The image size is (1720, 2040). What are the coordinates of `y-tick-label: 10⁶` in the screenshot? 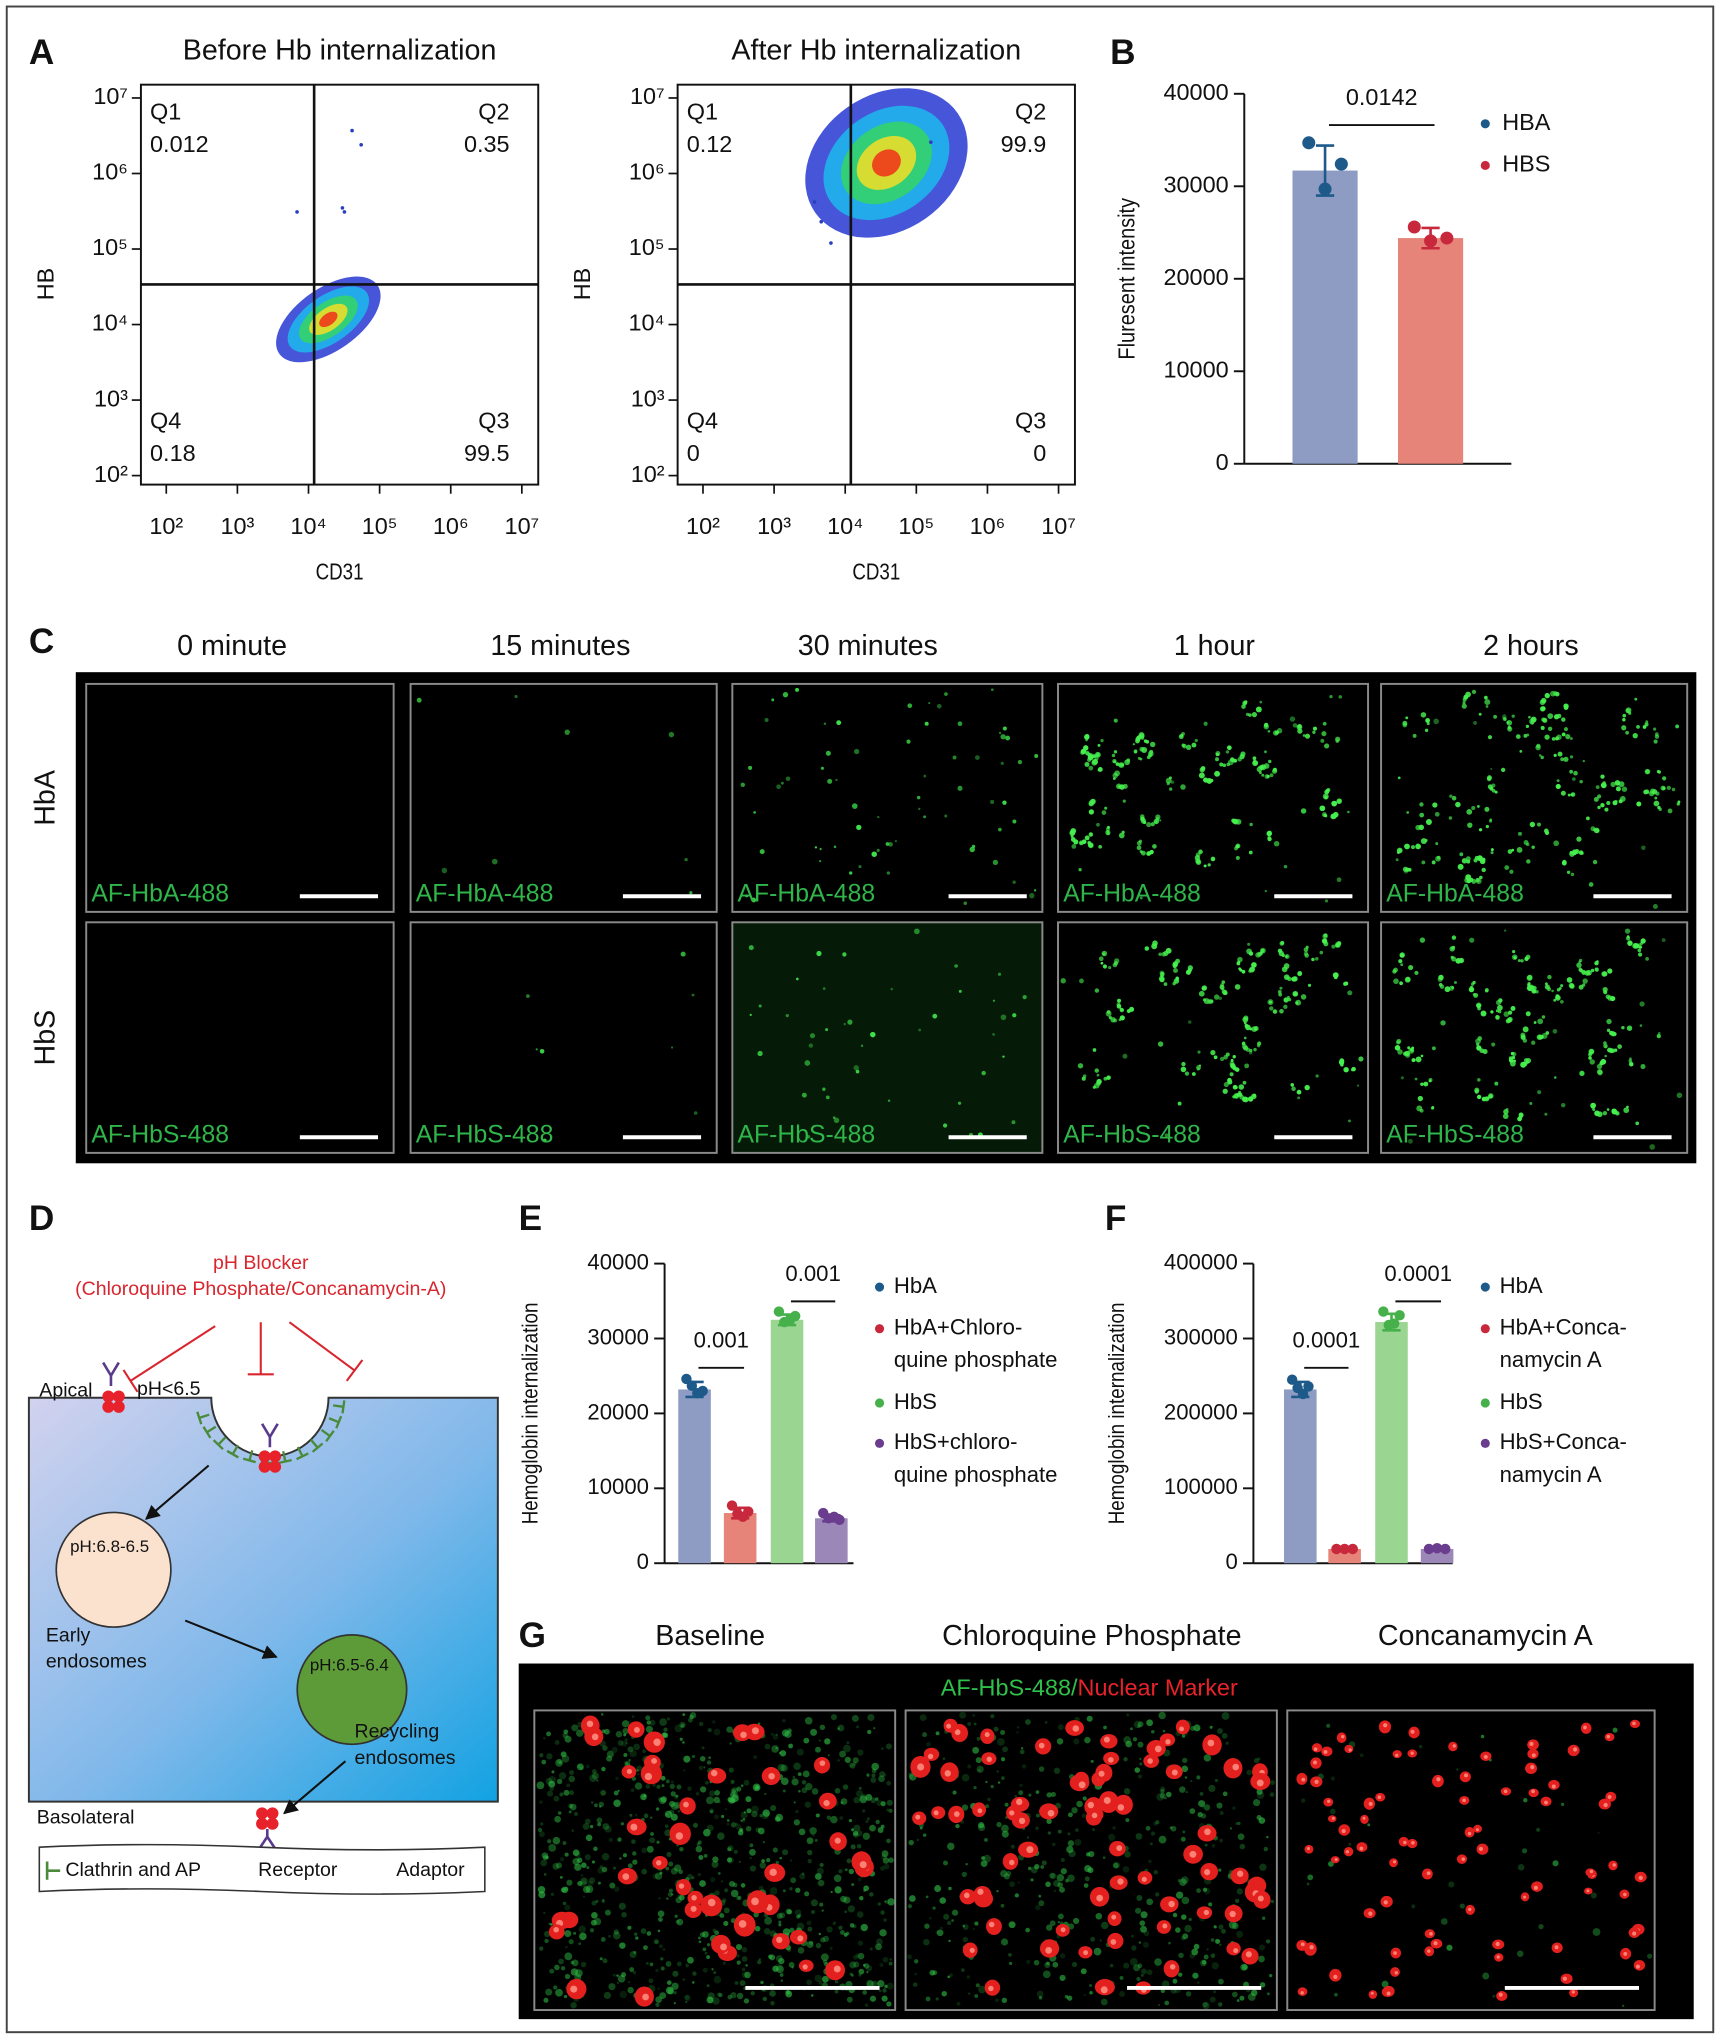 It's located at (110, 172).